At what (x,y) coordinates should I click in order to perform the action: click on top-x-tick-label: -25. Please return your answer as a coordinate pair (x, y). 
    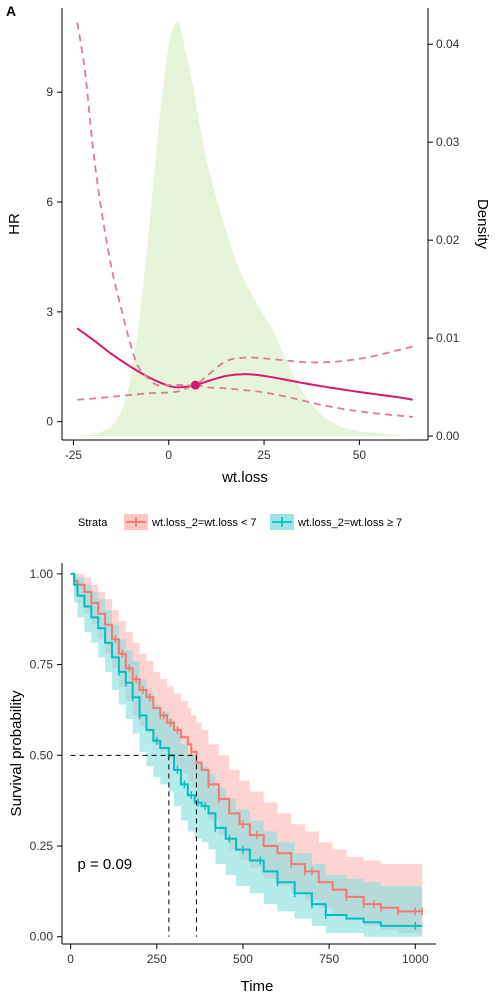
    Looking at the image, I should click on (74, 455).